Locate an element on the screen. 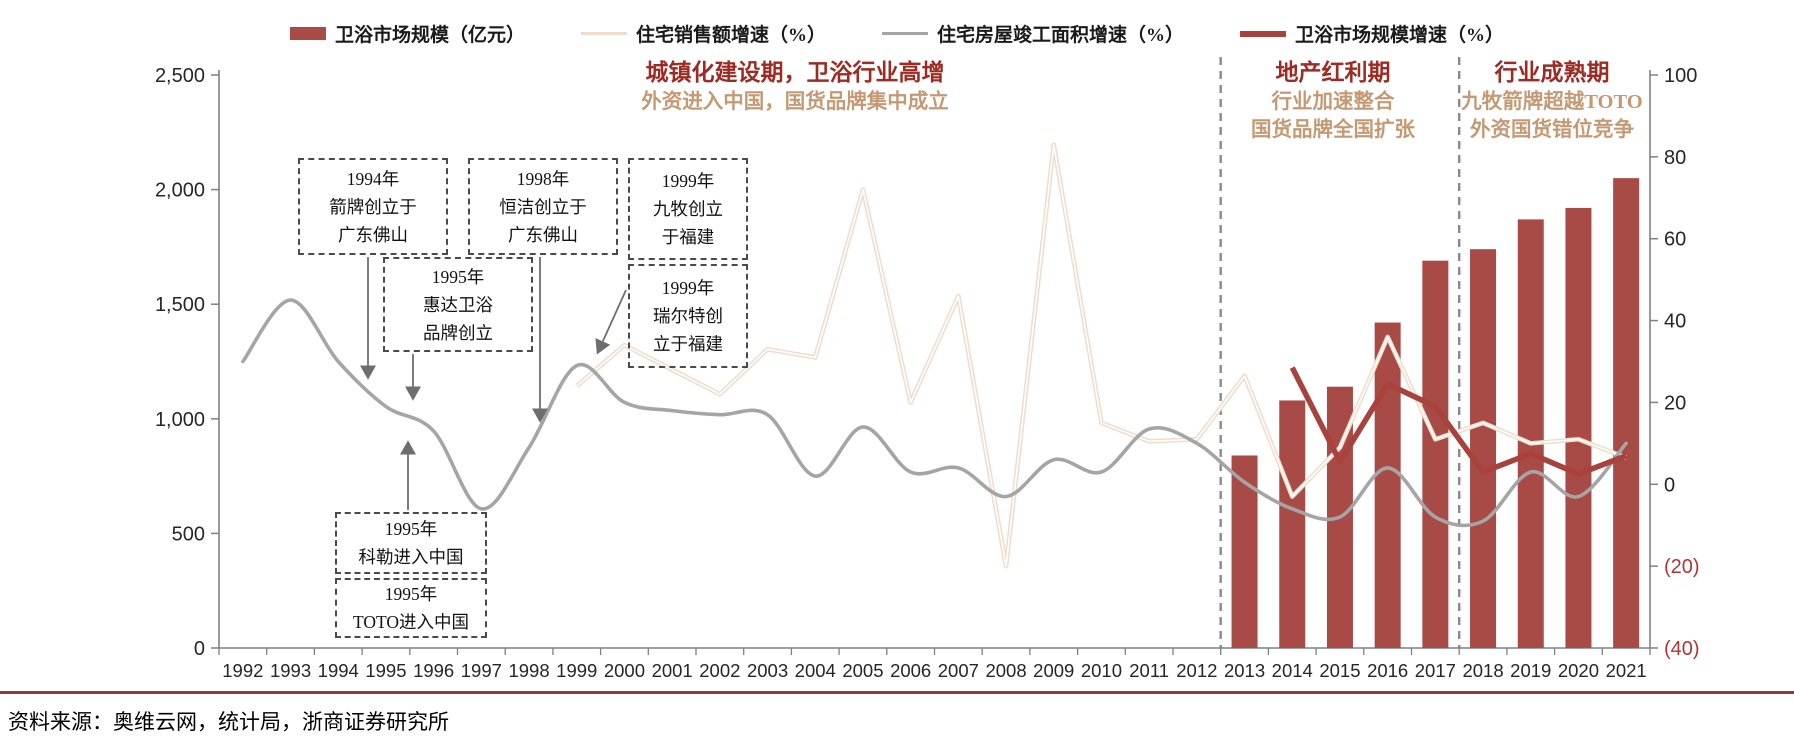 The image size is (1794, 754). annotation-line: 1998年 is located at coordinates (543, 178).